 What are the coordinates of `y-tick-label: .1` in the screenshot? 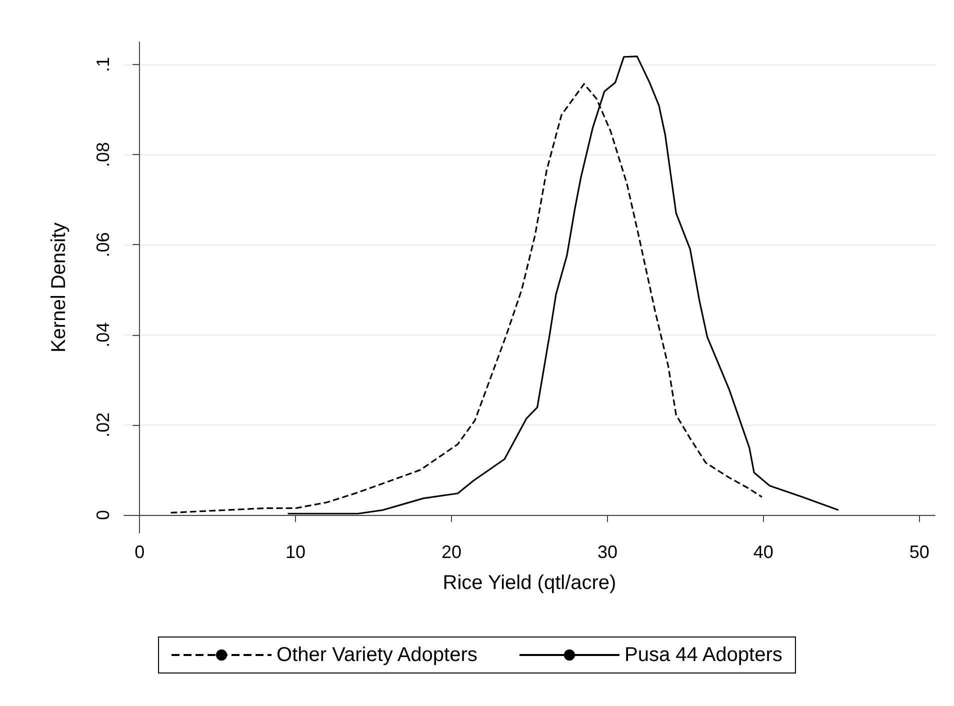 It's located at (103, 64).